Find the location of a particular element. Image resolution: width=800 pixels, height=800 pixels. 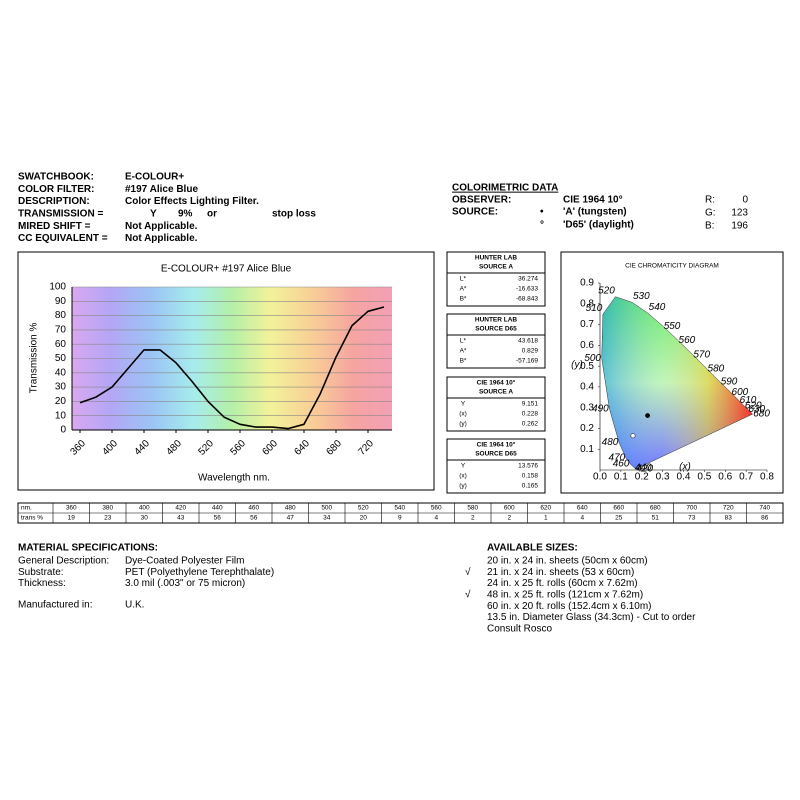

gamut-fill is located at coordinates (677, 383).